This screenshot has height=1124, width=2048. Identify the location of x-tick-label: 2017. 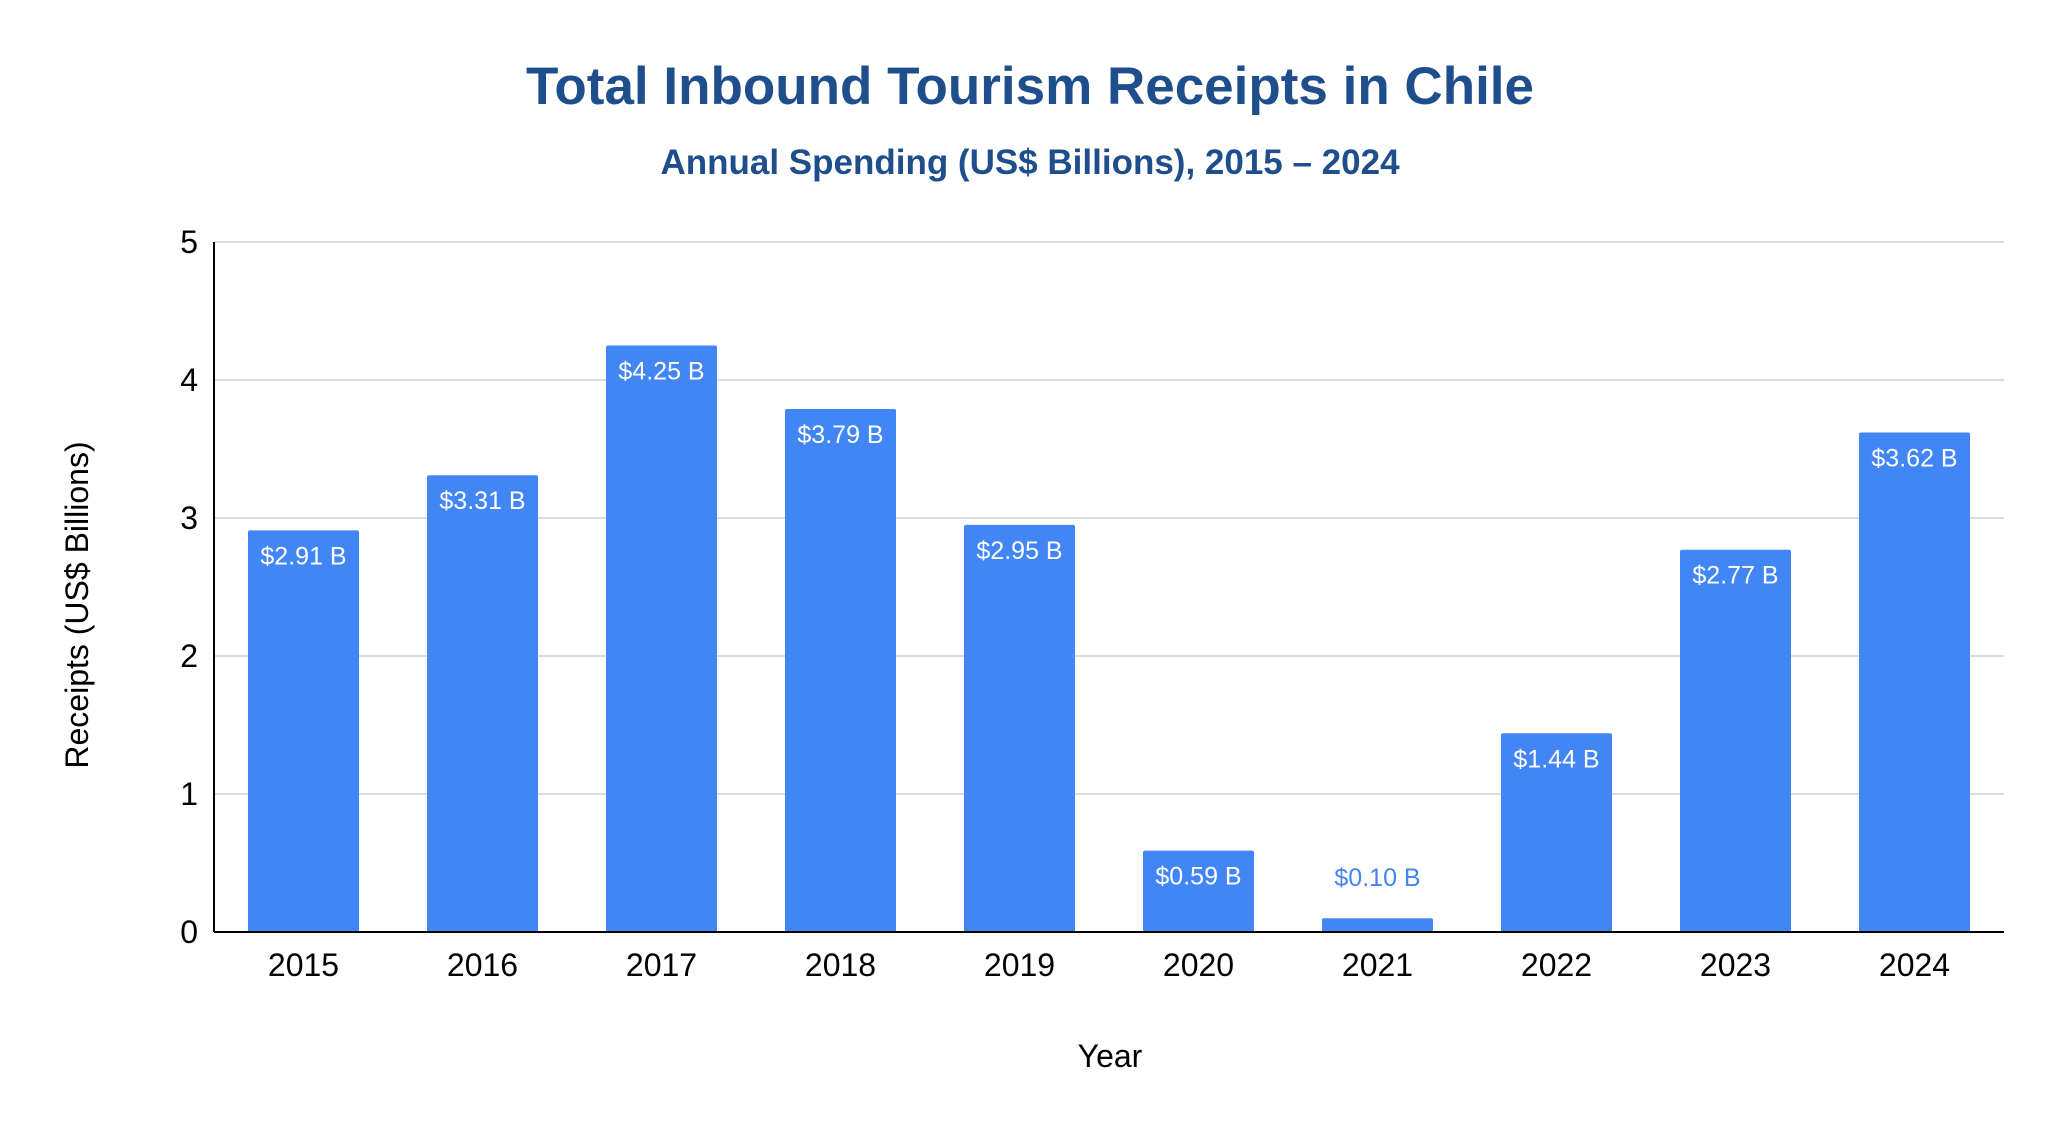
(661, 965).